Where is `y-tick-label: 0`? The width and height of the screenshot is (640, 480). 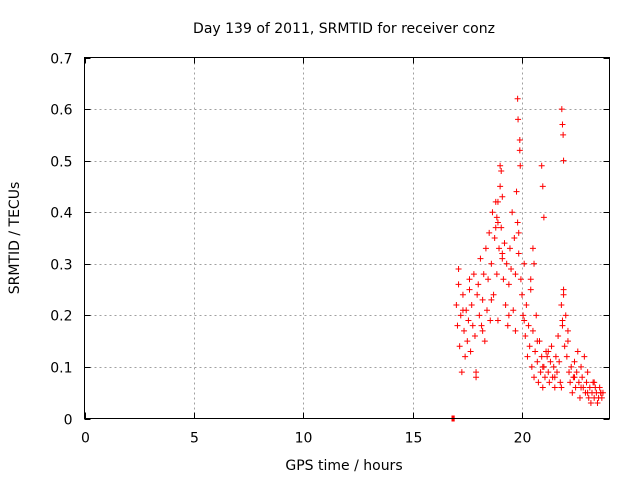
y-tick-label: 0 is located at coordinates (68, 421).